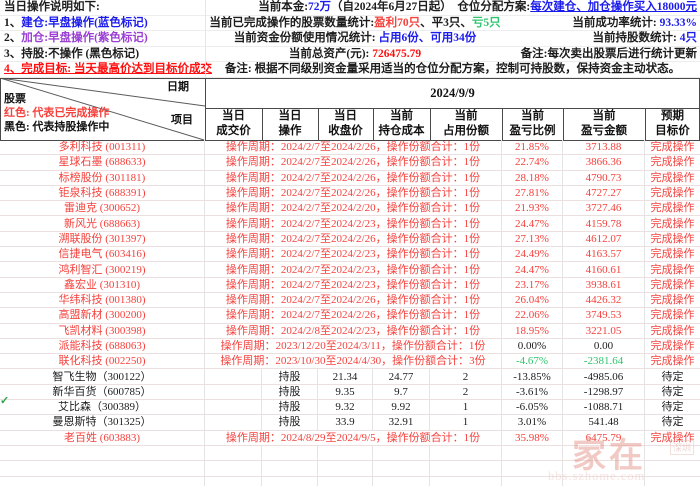 The height and width of the screenshot is (486, 700). I want to click on stock-name: 华纬科技 (001380), so click(102, 300).